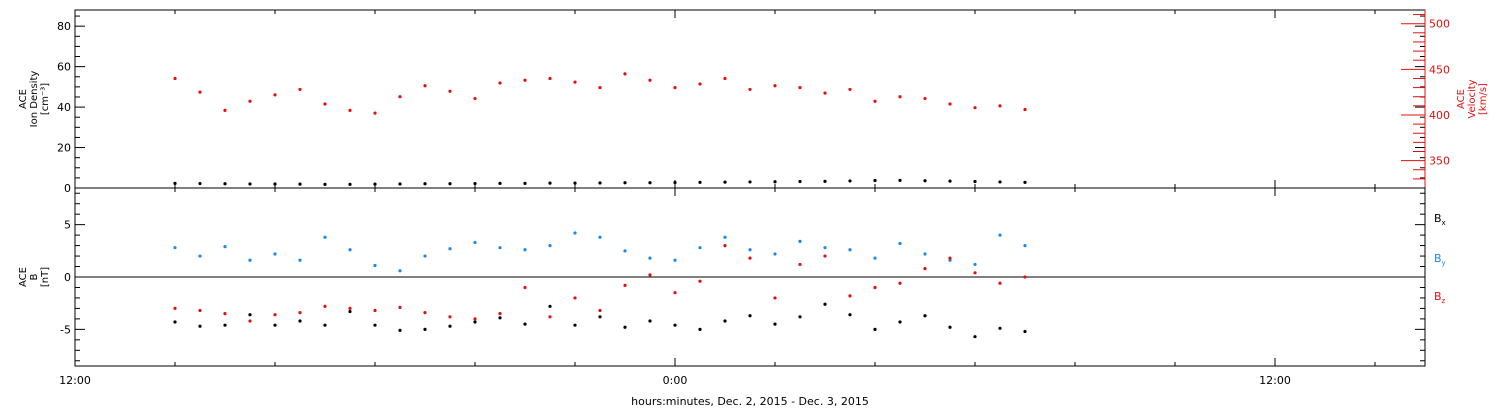  Describe the element at coordinates (64, 148) in the screenshot. I see `y-tick-label: 20` at that location.